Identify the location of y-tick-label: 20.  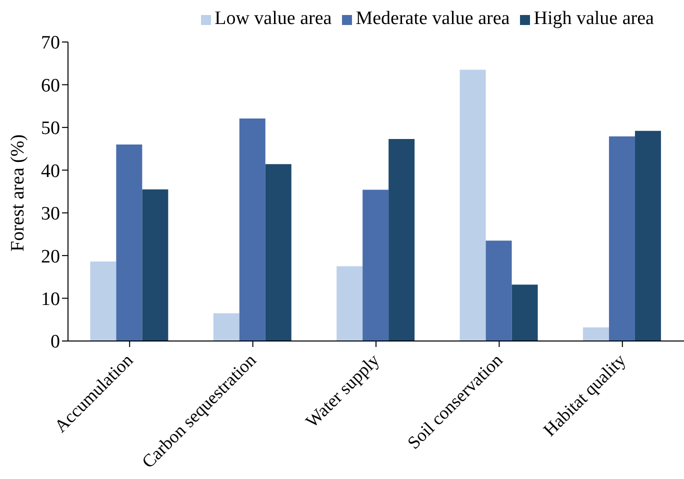
(50, 257).